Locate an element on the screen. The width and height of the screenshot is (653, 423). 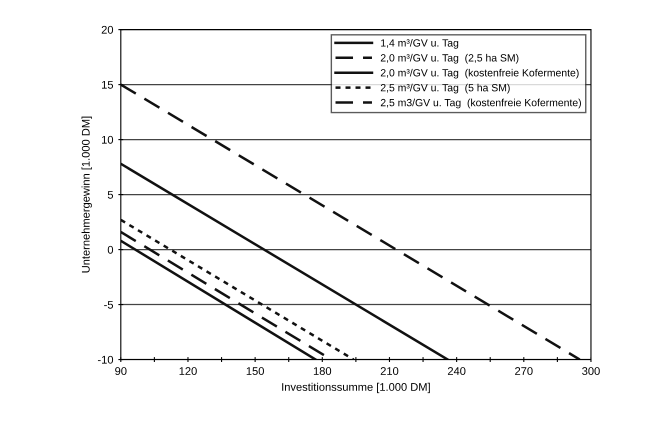
x-tick-label: 120 is located at coordinates (188, 371).